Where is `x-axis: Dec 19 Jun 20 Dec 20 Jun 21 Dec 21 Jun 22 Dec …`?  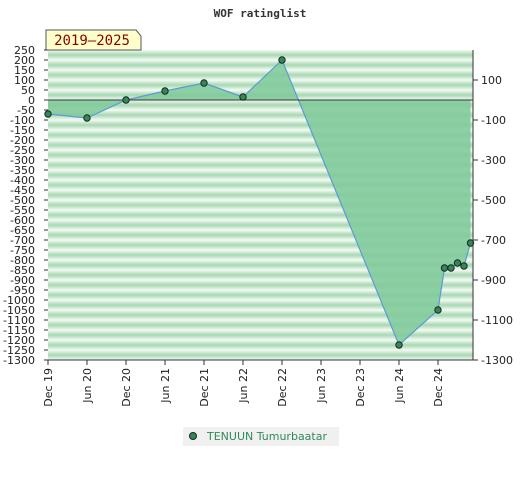 x-axis: Dec 19 Jun 20 Dec 20 Jun 21 Dec 21 Jun 22 Dec … is located at coordinates (257, 383).